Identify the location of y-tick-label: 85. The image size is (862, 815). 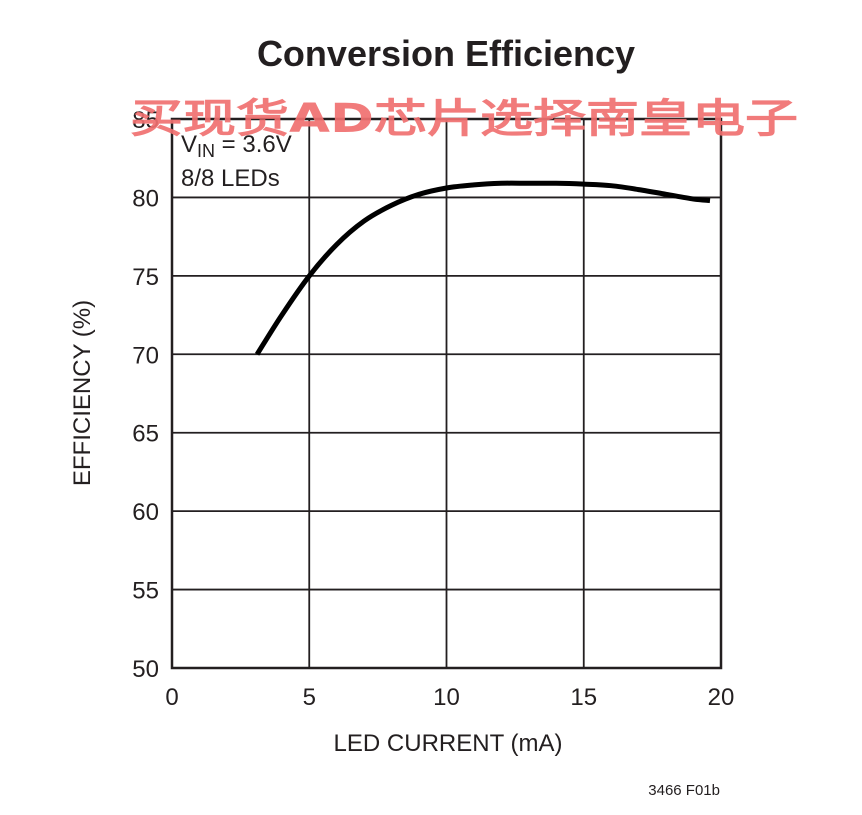
(145, 120).